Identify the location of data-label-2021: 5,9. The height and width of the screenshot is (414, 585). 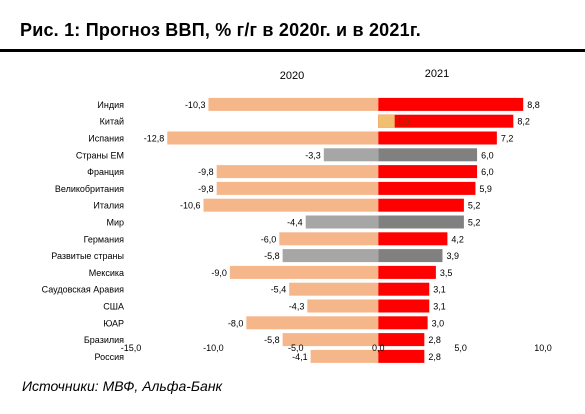
(485, 189).